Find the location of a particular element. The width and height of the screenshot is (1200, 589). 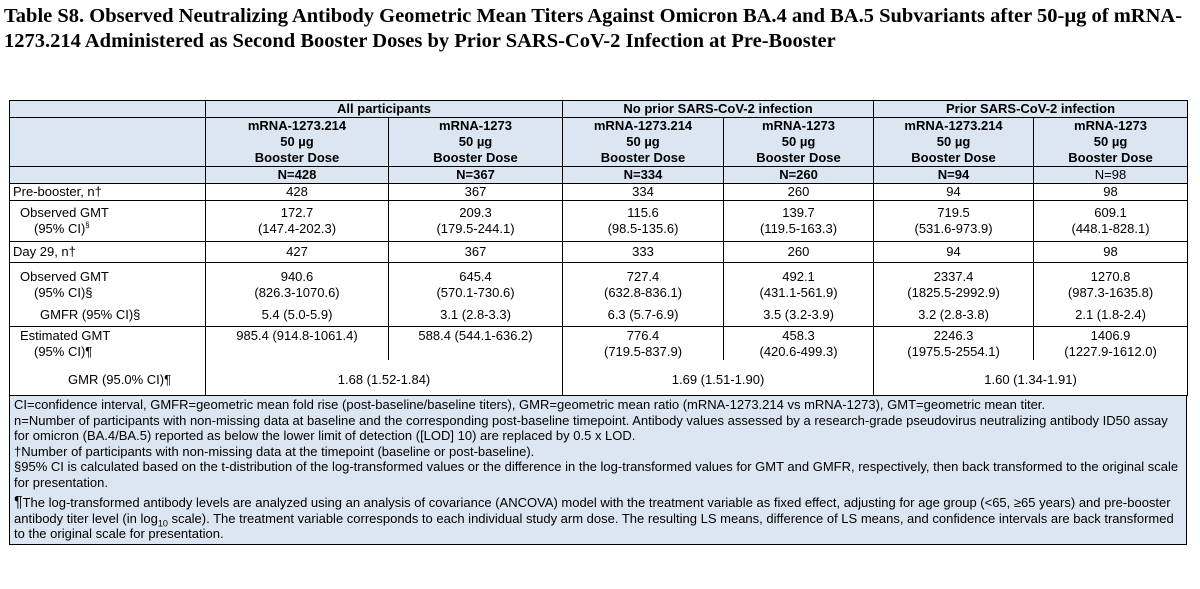

cell: 333 is located at coordinates (643, 252).